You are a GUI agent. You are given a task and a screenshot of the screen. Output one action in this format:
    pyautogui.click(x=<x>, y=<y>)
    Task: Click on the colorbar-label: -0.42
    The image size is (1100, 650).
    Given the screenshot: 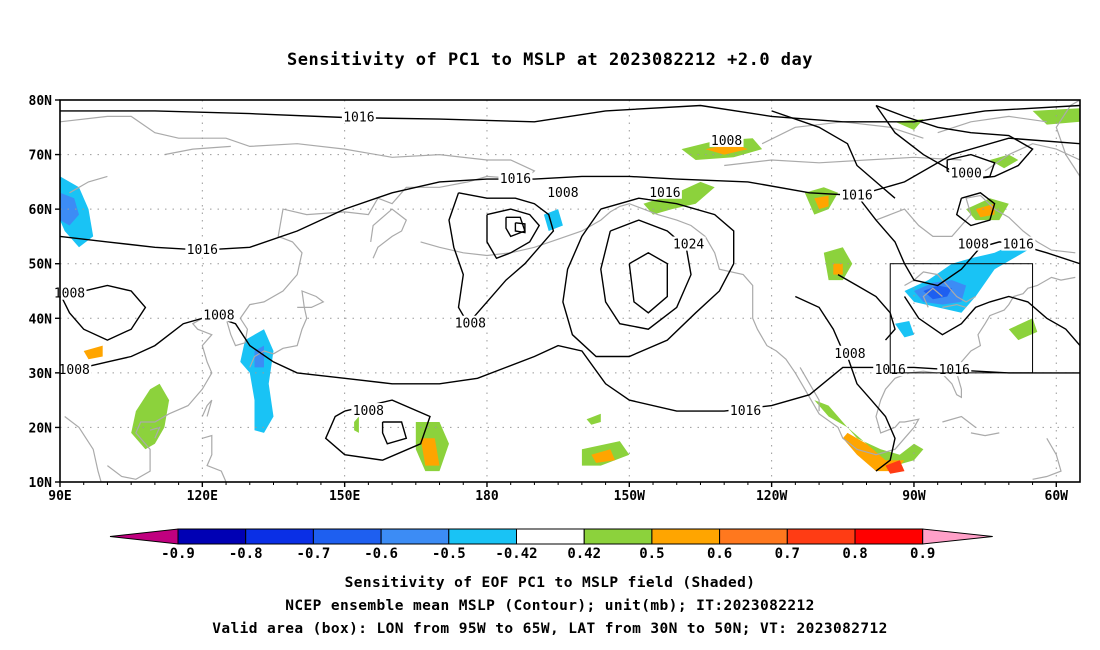 What is the action you would take?
    pyautogui.click(x=516, y=554)
    